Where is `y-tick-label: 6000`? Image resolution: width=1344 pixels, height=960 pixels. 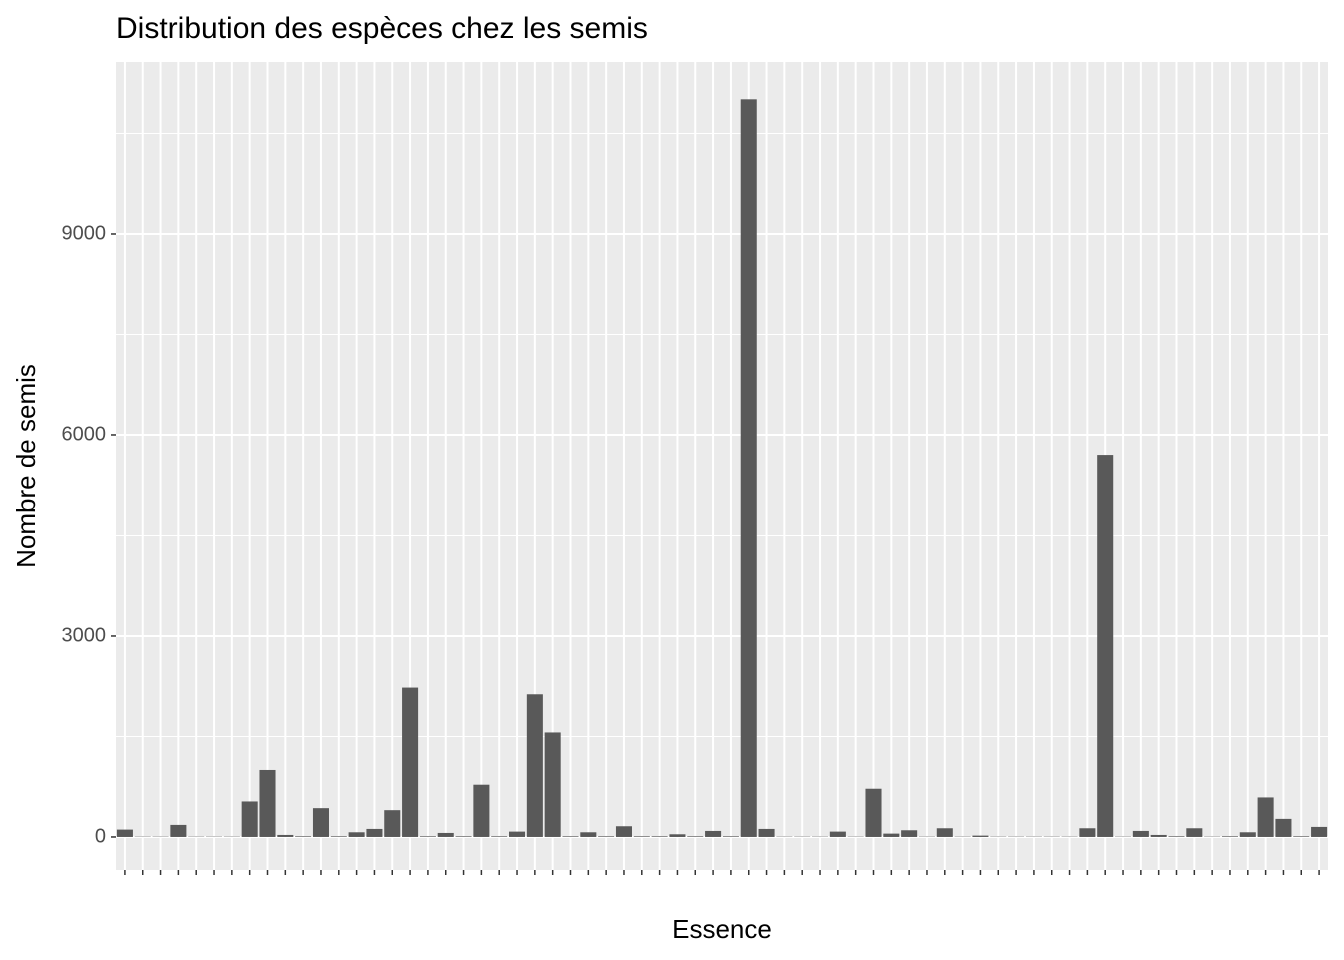 y-tick-label: 6000 is located at coordinates (84, 434).